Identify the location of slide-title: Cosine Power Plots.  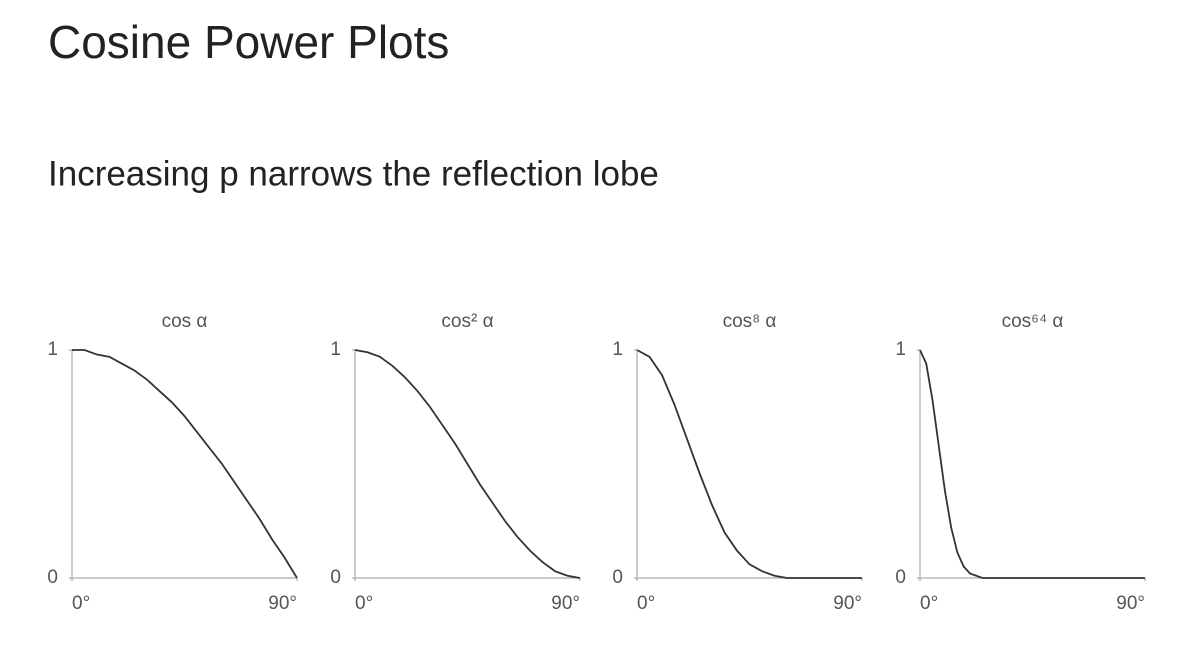
(248, 42).